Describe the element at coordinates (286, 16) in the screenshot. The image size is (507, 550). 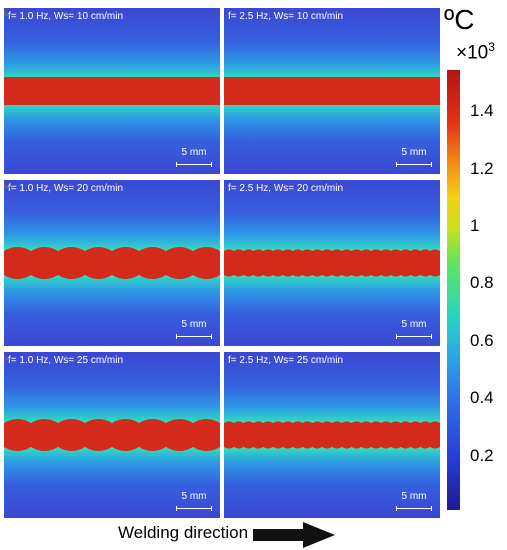
I see `panel-label: f= 2.5 Hz, Ws= 10 cm/min` at that location.